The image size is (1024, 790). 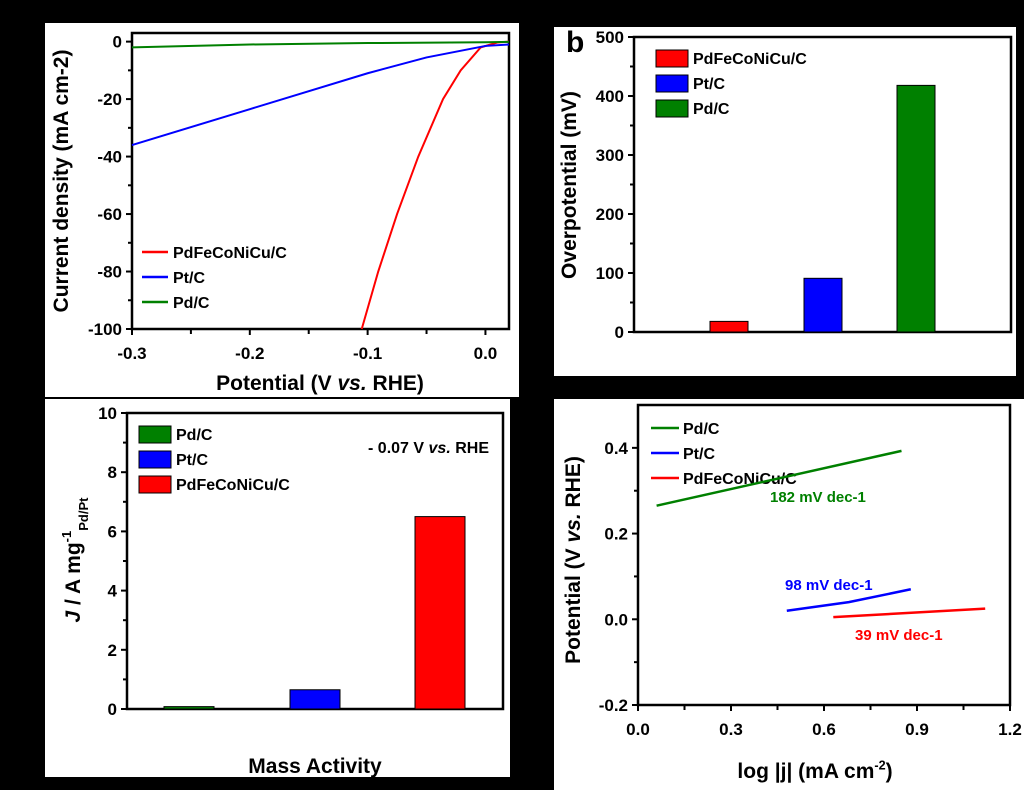 What do you see at coordinates (109, 157) in the screenshot?
I see `panel-a-ytick-label: -40` at bounding box center [109, 157].